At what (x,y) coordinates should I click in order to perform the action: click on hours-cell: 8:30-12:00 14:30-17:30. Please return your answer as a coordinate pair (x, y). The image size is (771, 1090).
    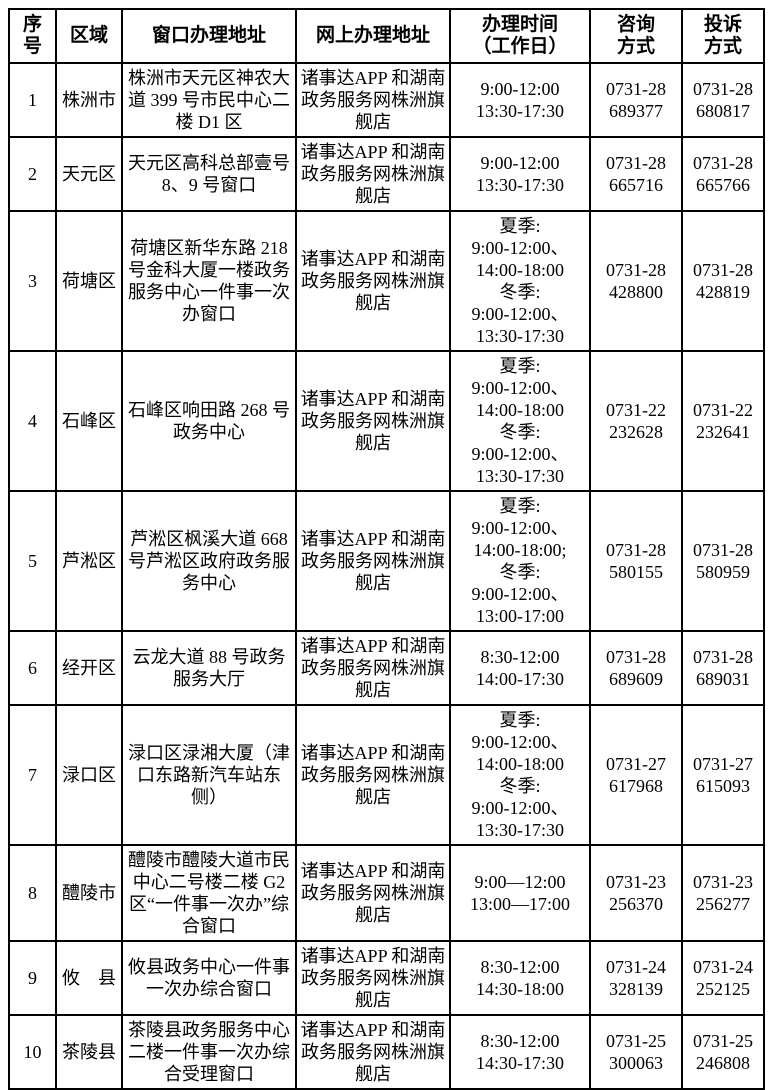
    Looking at the image, I should click on (520, 1052).